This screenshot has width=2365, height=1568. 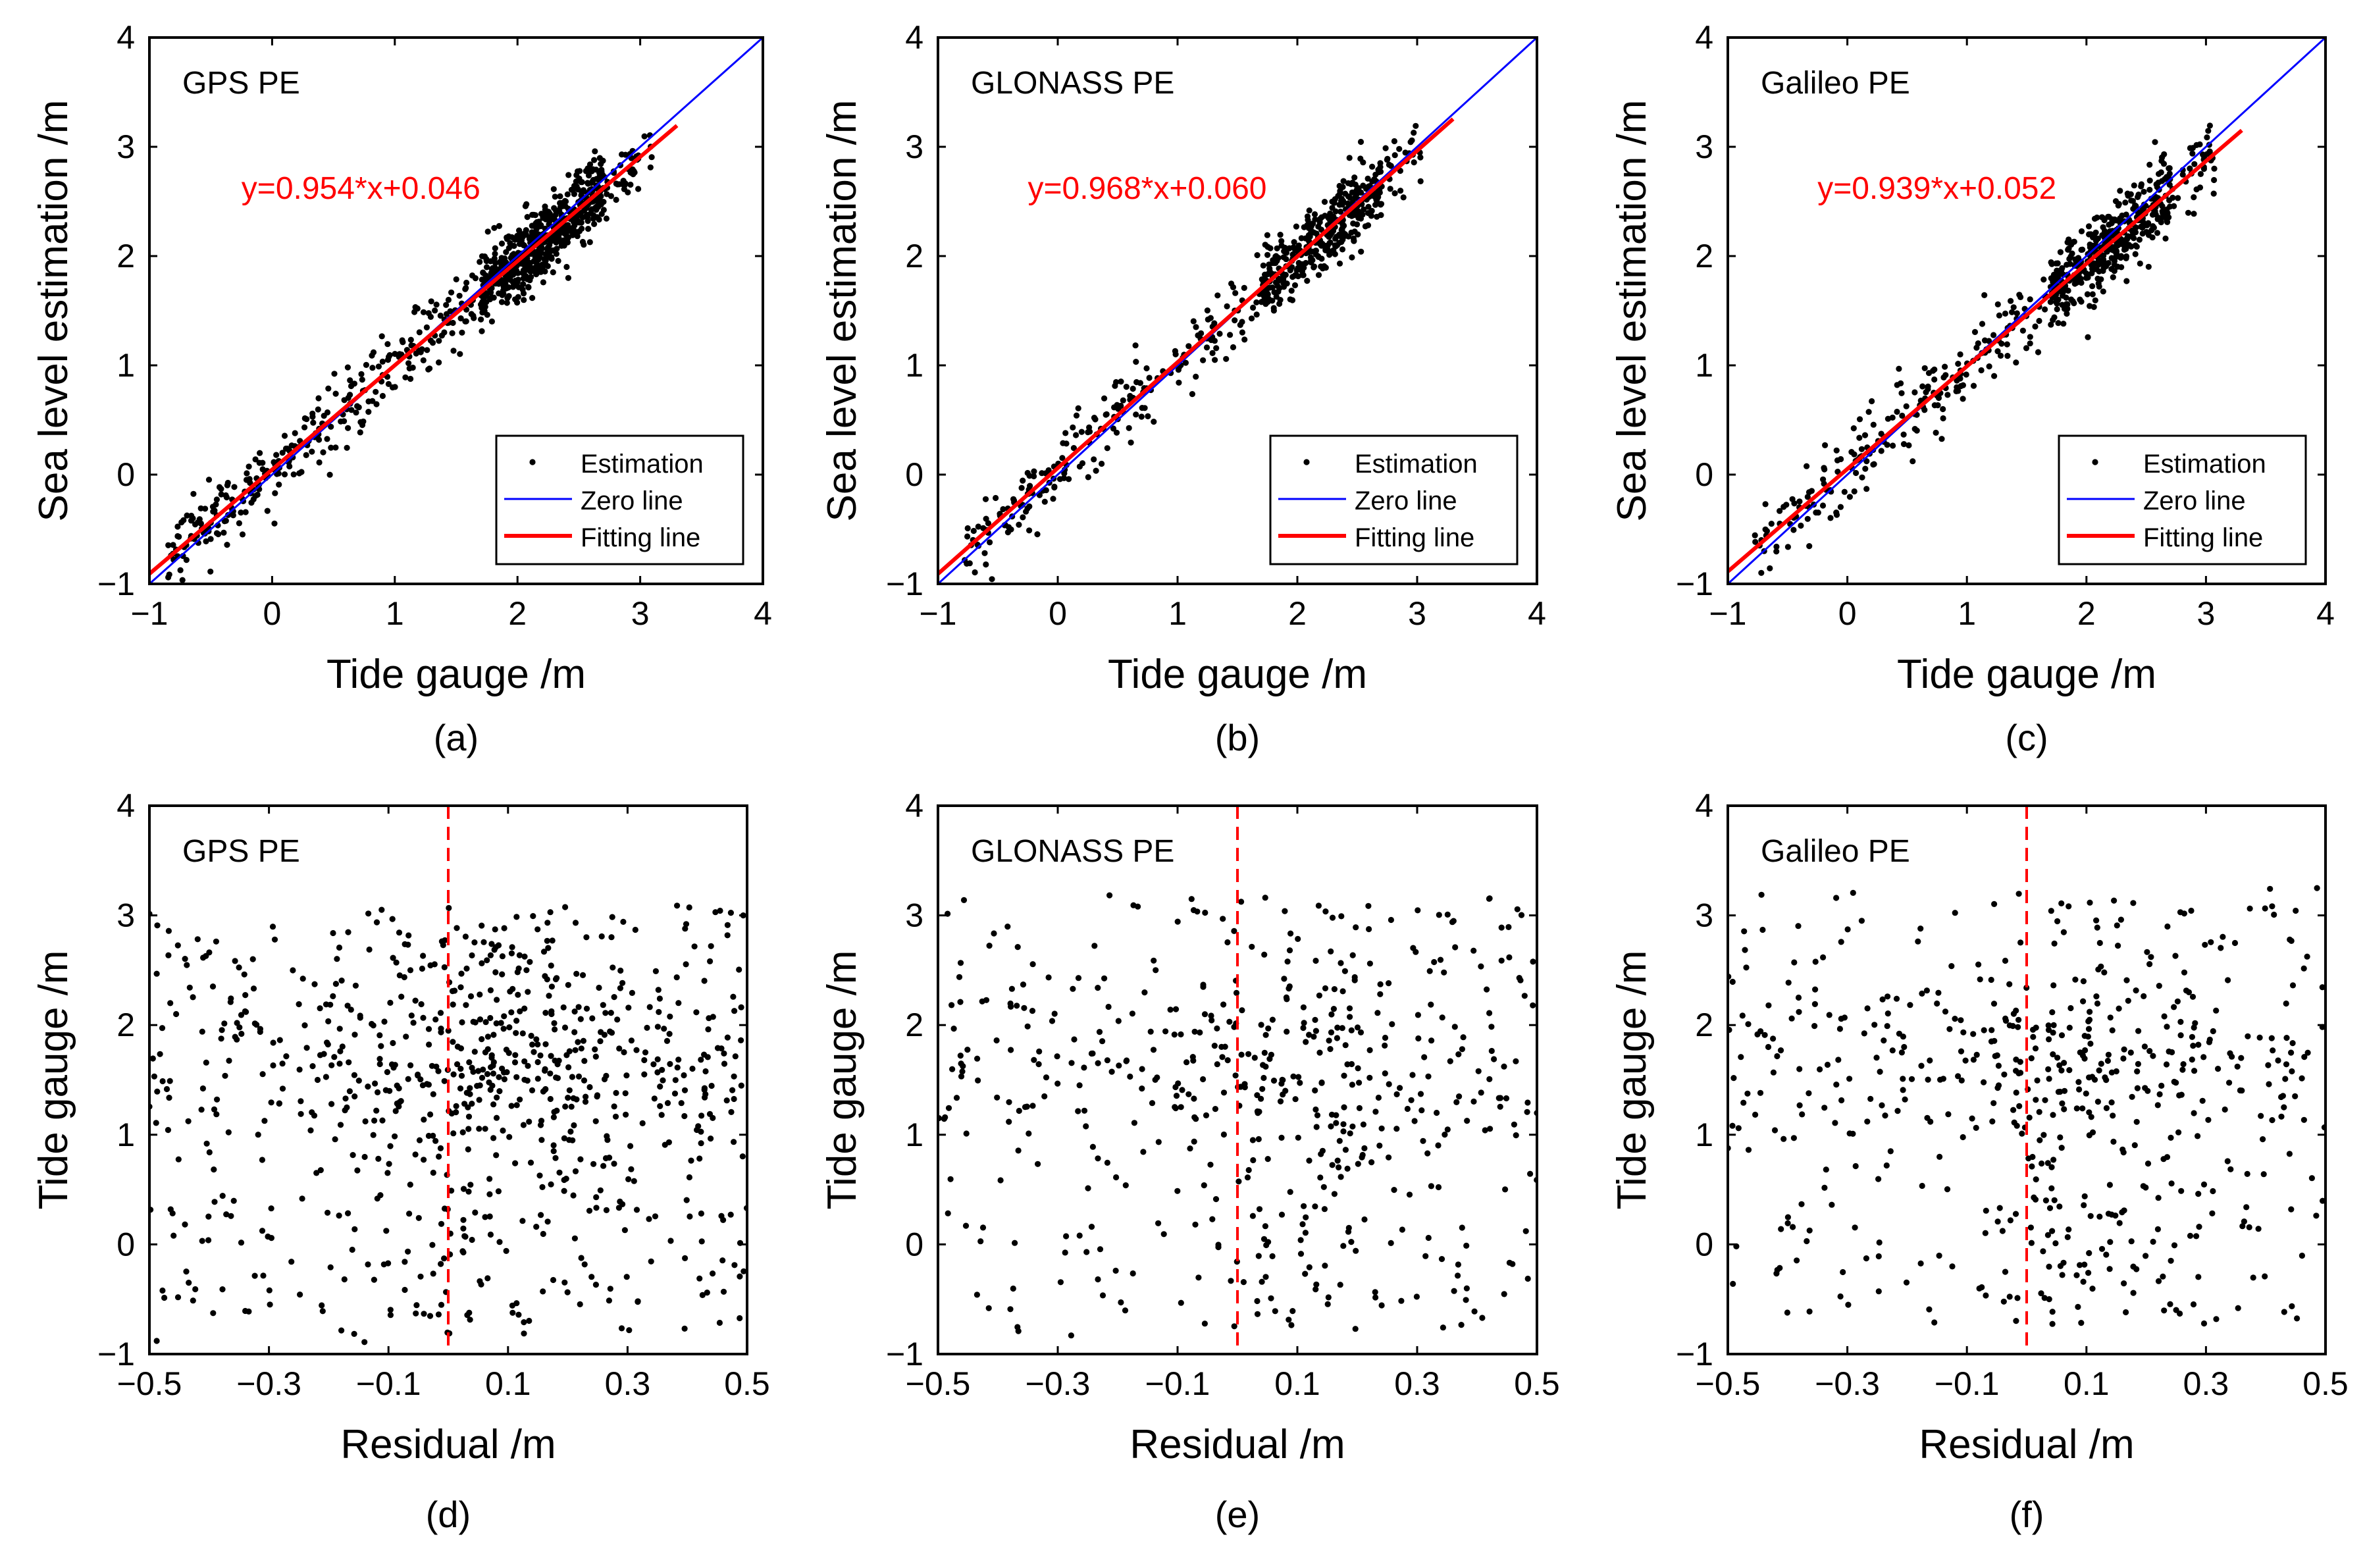 What do you see at coordinates (2206, 1384) in the screenshot?
I see `x-tick-label-f-4: 0.3` at bounding box center [2206, 1384].